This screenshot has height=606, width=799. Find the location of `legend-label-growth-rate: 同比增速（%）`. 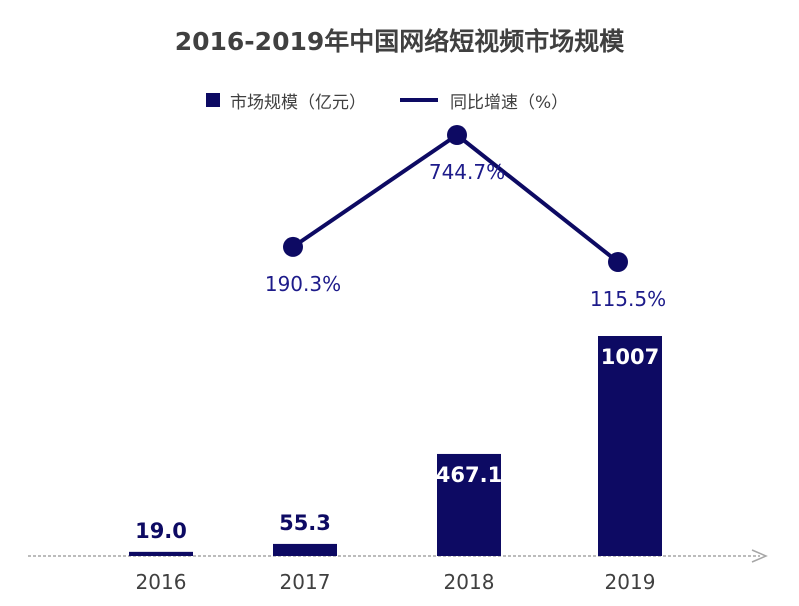

legend-label-growth-rate: 同比增速（%） is located at coordinates (509, 102).